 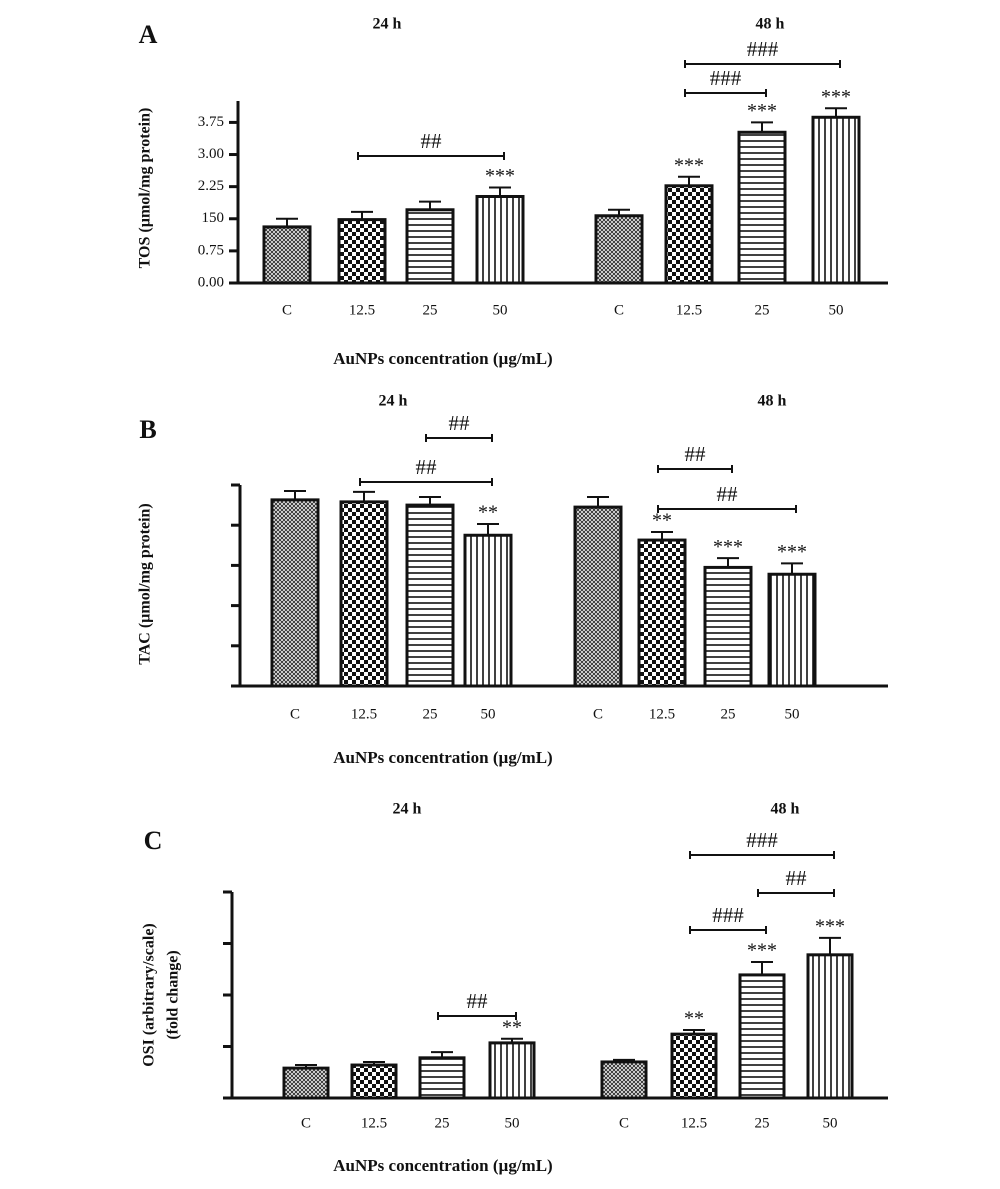 What do you see at coordinates (213, 218) in the screenshot?
I see `y-tick-label: 150` at bounding box center [213, 218].